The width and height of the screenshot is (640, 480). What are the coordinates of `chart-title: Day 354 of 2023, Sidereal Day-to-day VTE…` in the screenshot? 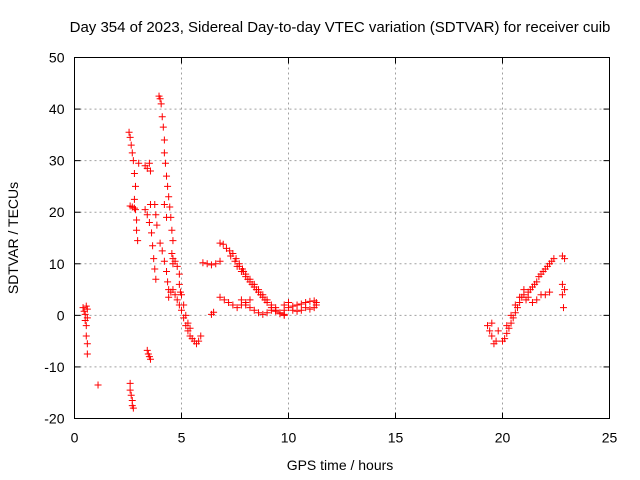 It's located at (340, 27).